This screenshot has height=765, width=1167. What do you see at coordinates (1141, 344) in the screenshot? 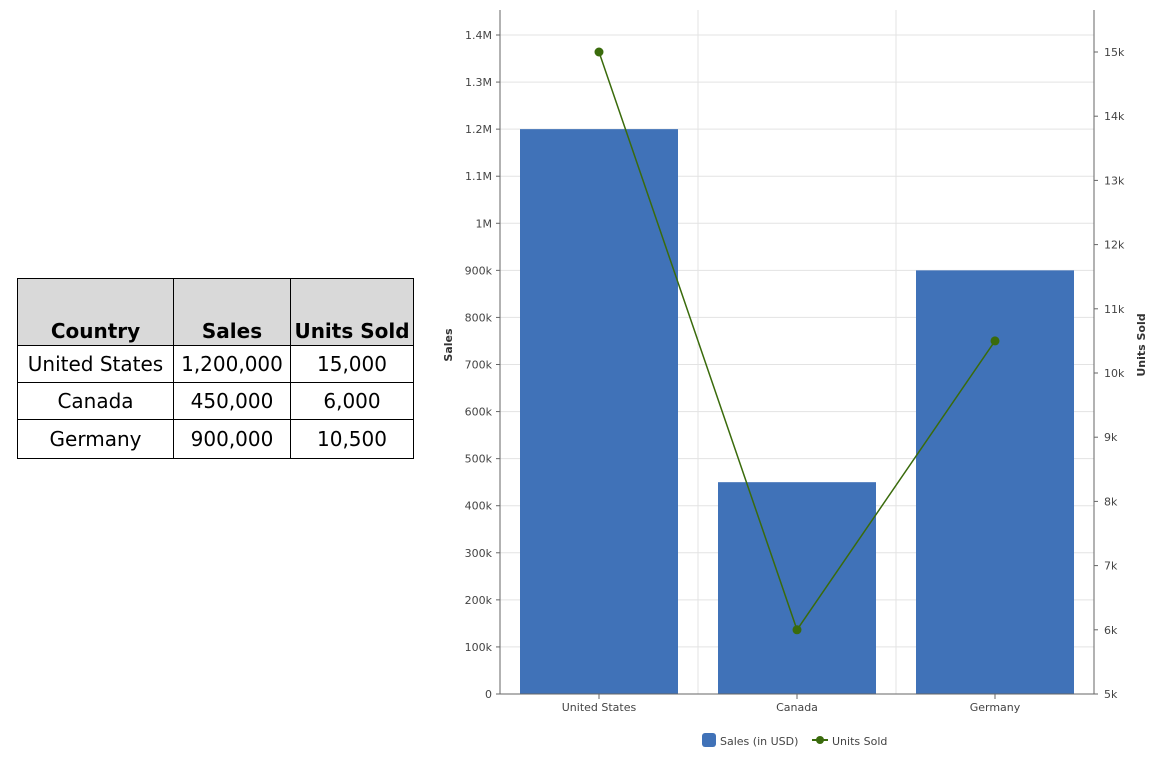
I see `y2-axis-title: Units Sold` at bounding box center [1141, 344].